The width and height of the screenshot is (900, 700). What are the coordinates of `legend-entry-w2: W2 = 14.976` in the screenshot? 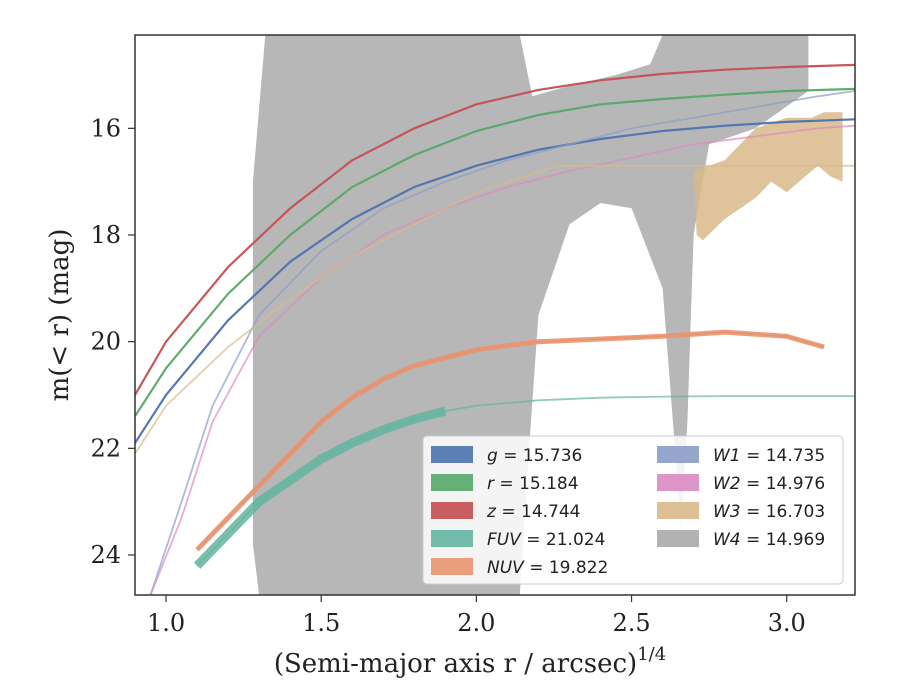 It's located at (769, 484).